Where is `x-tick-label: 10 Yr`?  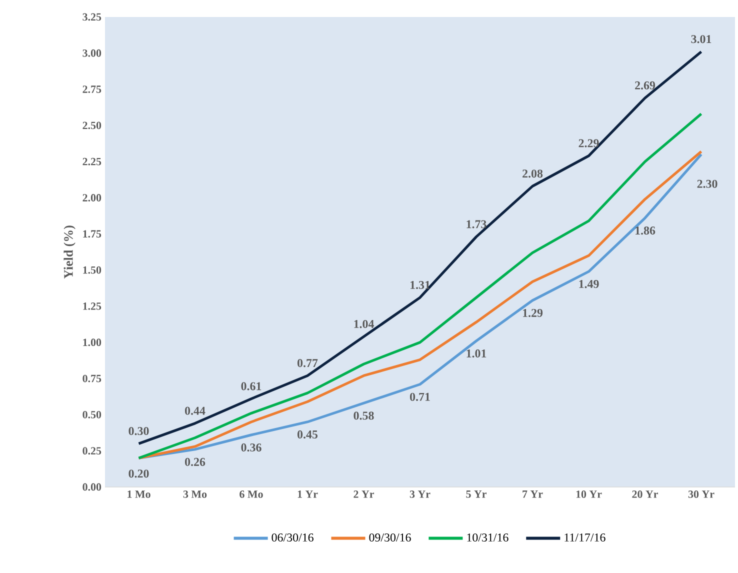
x-tick-label: 10 Yr is located at coordinates (589, 494).